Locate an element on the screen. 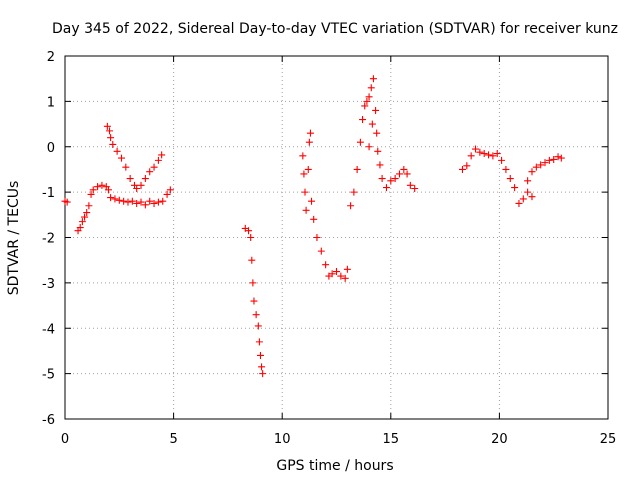  x-tick-label: 10 is located at coordinates (282, 439).